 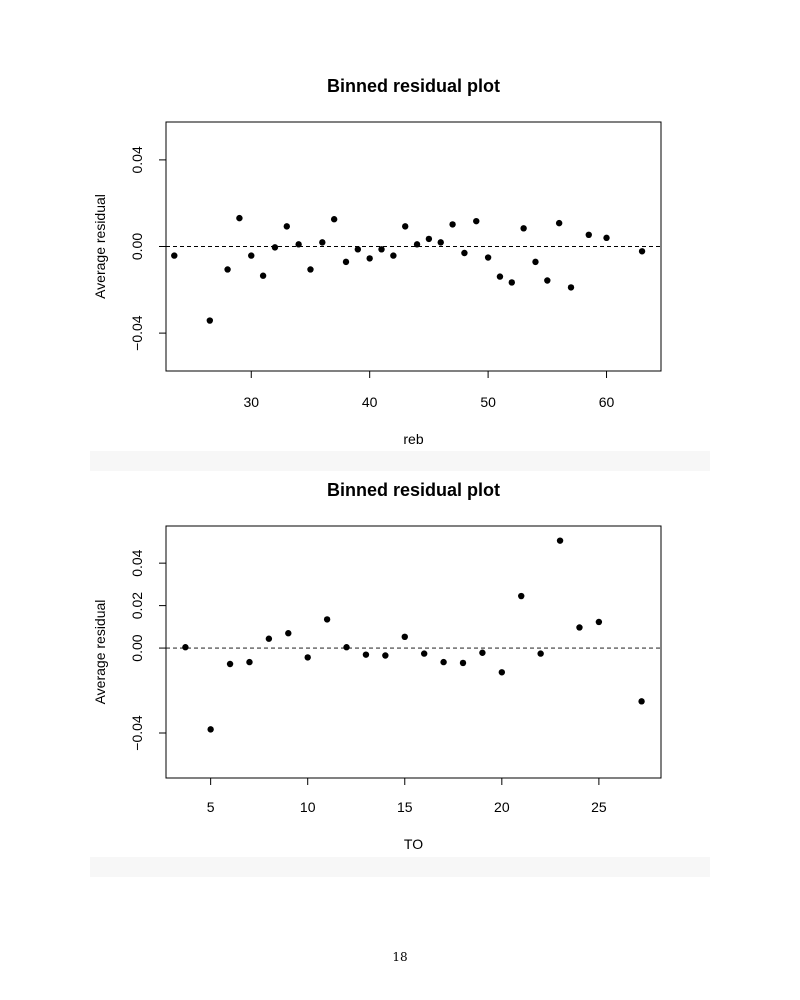 I want to click on y-tick-label: 0.02, so click(x=137, y=605).